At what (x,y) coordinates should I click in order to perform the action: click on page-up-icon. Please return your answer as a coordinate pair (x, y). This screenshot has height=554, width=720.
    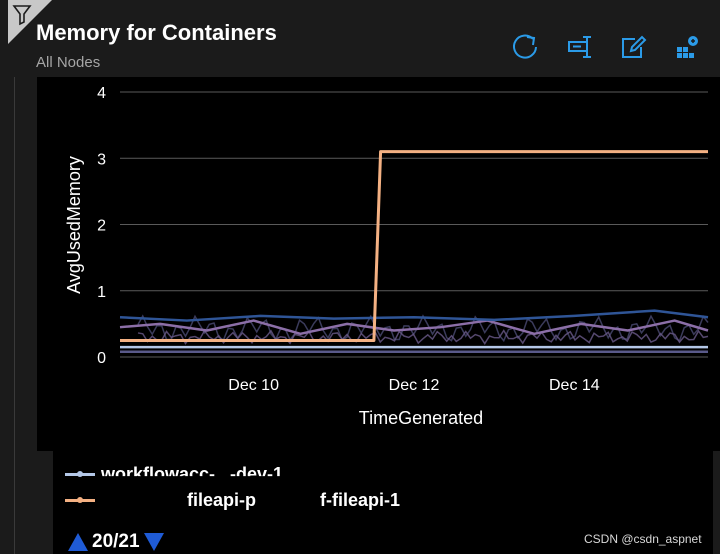
    Looking at the image, I should click on (78, 542).